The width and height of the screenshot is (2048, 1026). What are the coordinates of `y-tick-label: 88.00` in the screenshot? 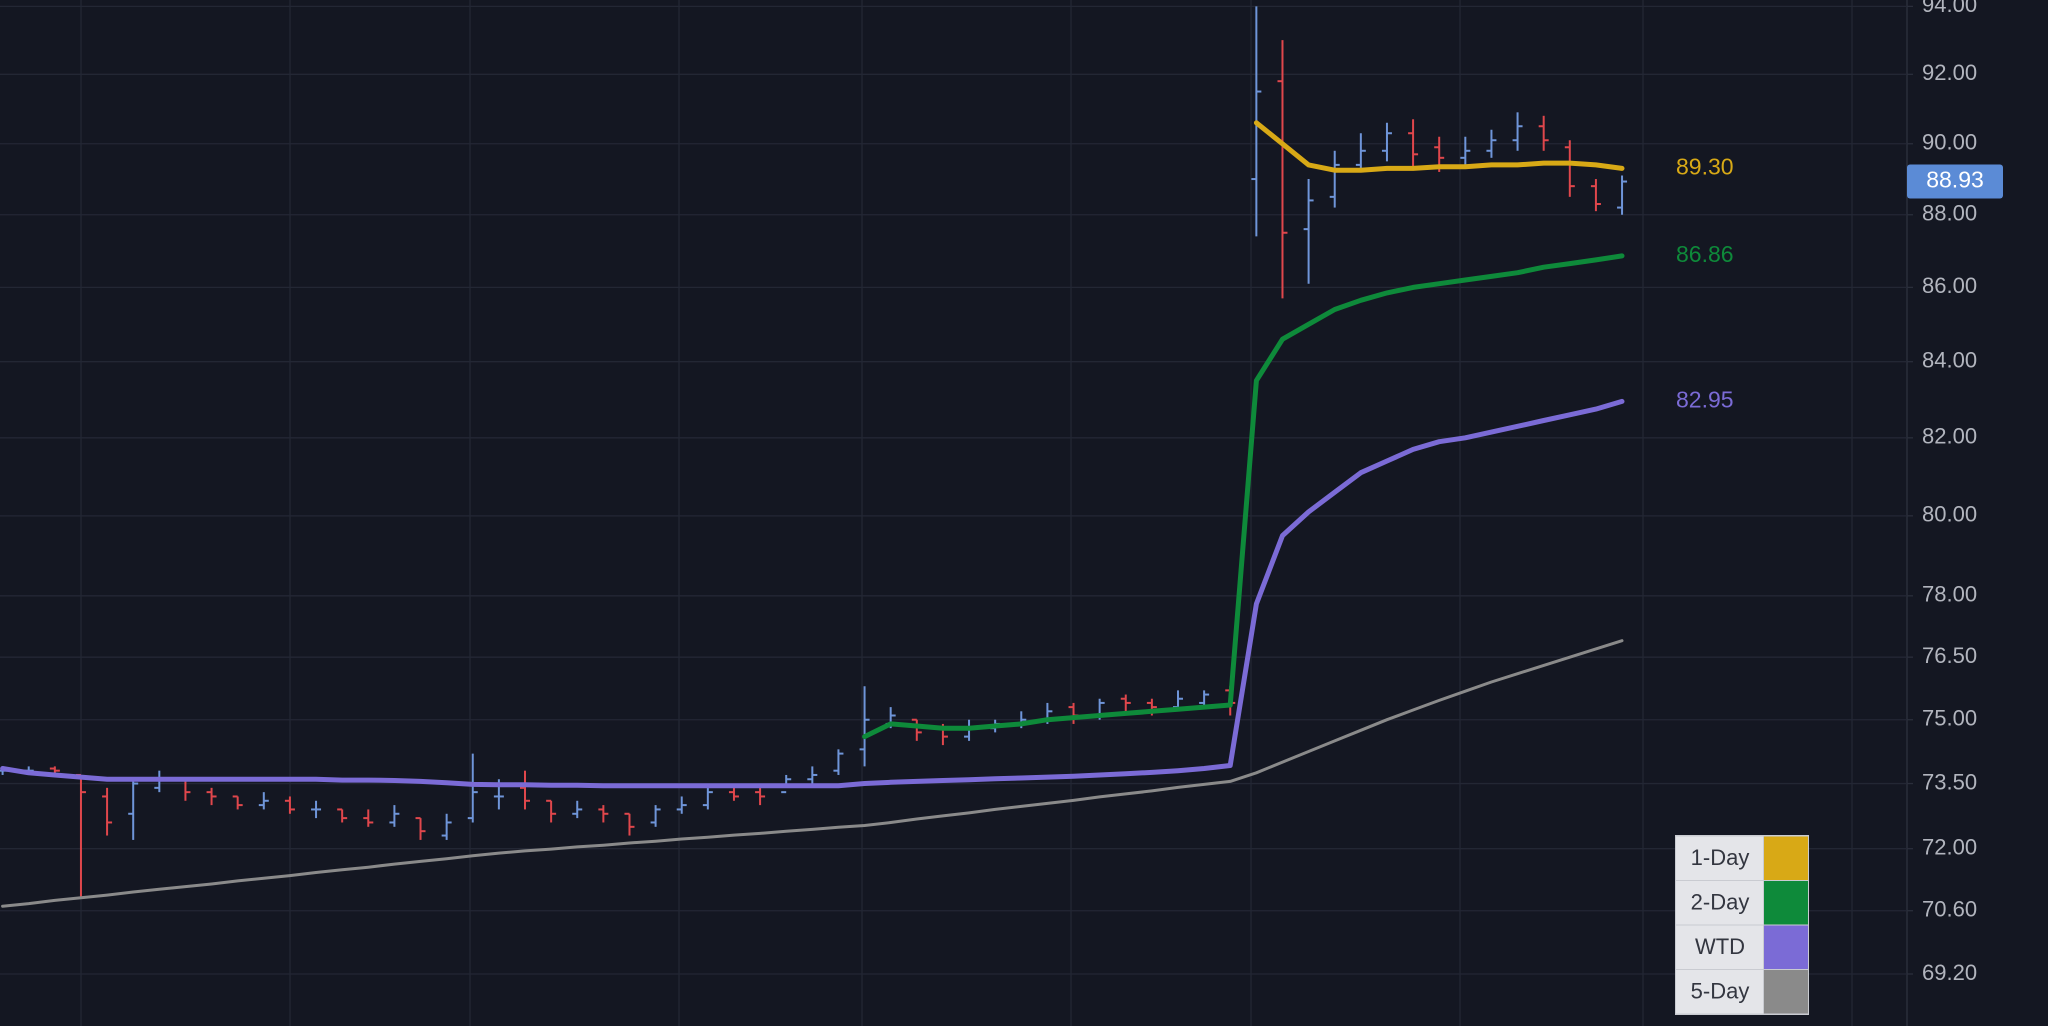 It's located at (1949, 213).